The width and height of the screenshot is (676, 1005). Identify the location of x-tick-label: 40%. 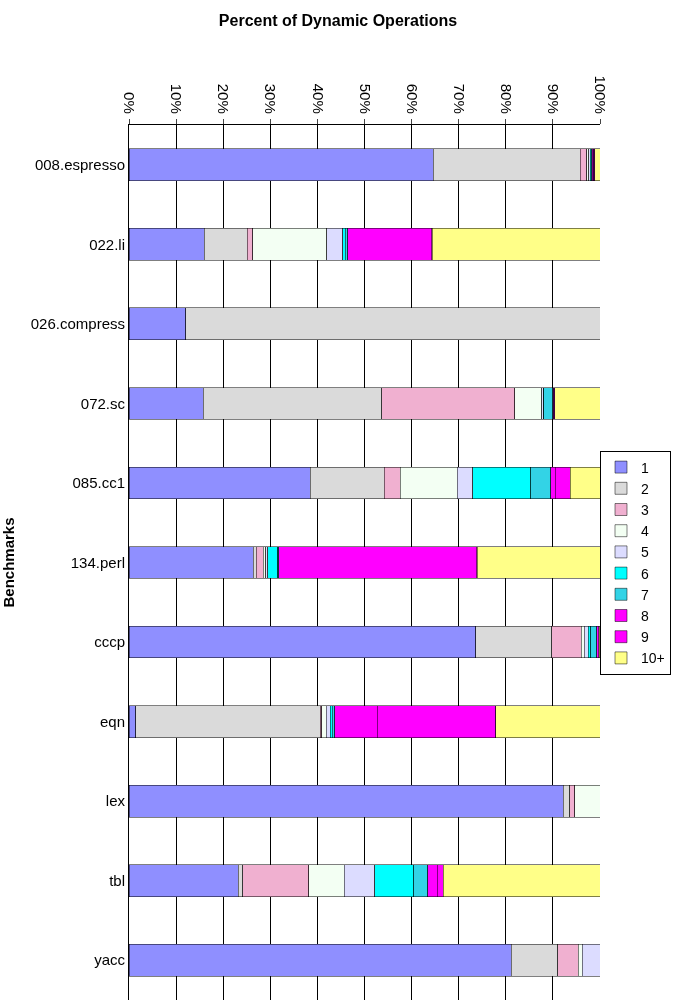
(318, 98).